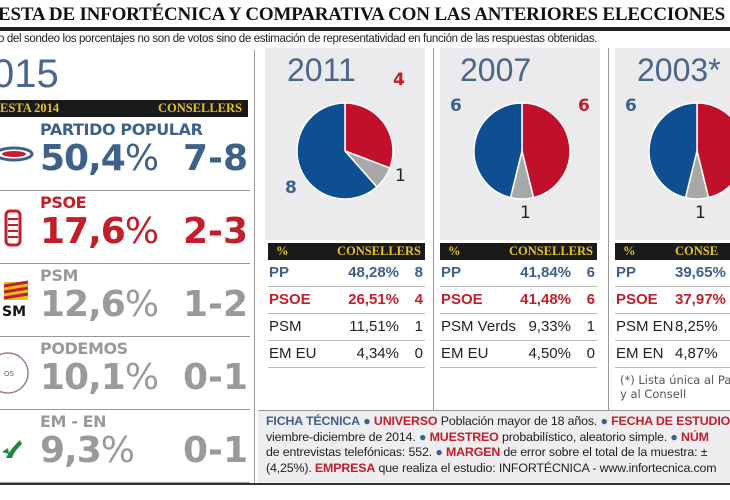  What do you see at coordinates (653, 394) in the screenshot?
I see `footnote-line: y al Consell` at bounding box center [653, 394].